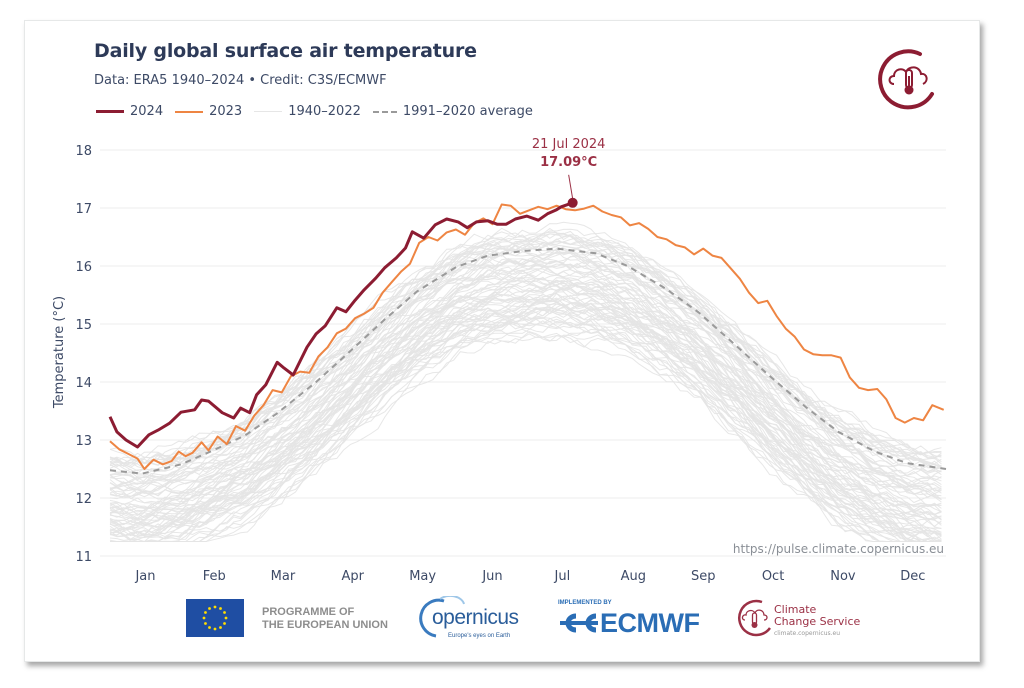  What do you see at coordinates (817, 621) in the screenshot?
I see `c3s-line-2: Change Service` at bounding box center [817, 621].